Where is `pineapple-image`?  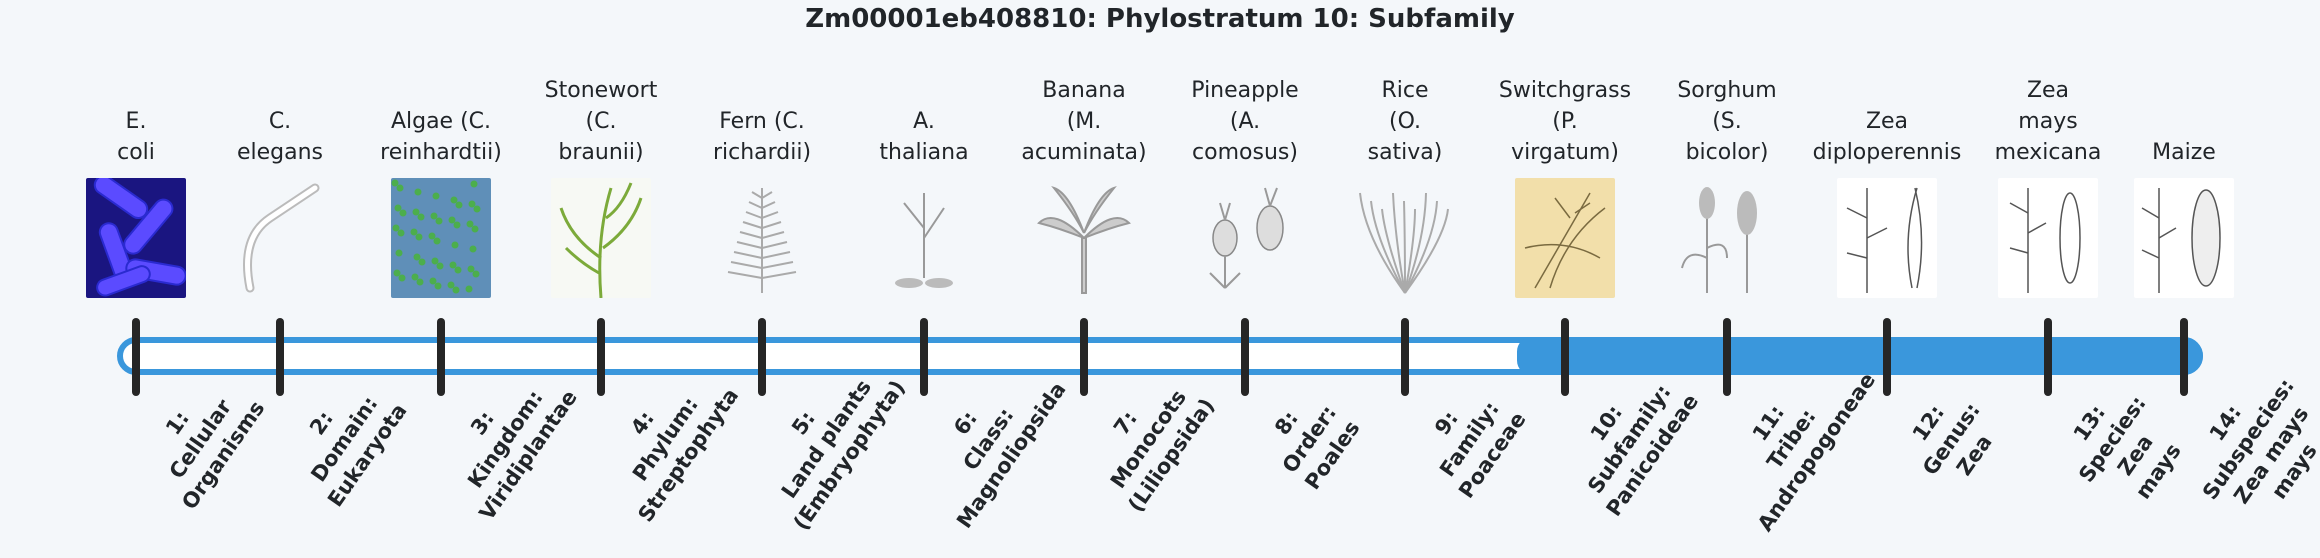 pineapple-image is located at coordinates (1245, 238).